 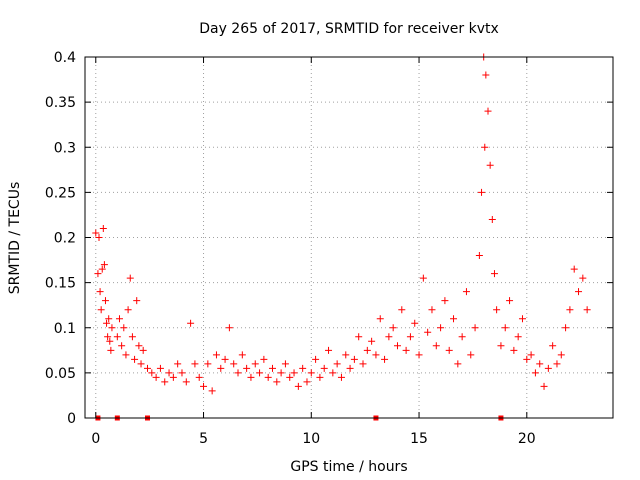 I want to click on x-tick-label: 20, so click(x=527, y=439).